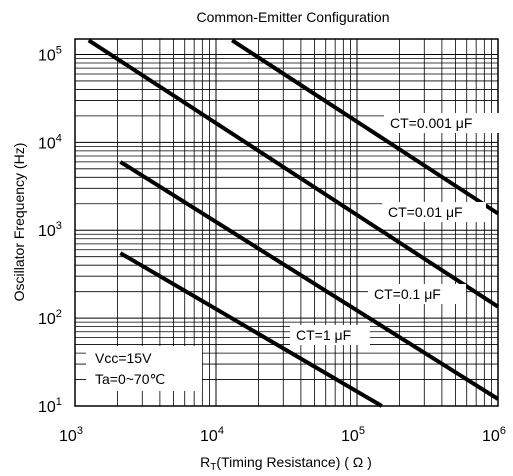 The image size is (513, 476). I want to click on y-axis-label: Oscillator Frequency (Hz), so click(19, 222).